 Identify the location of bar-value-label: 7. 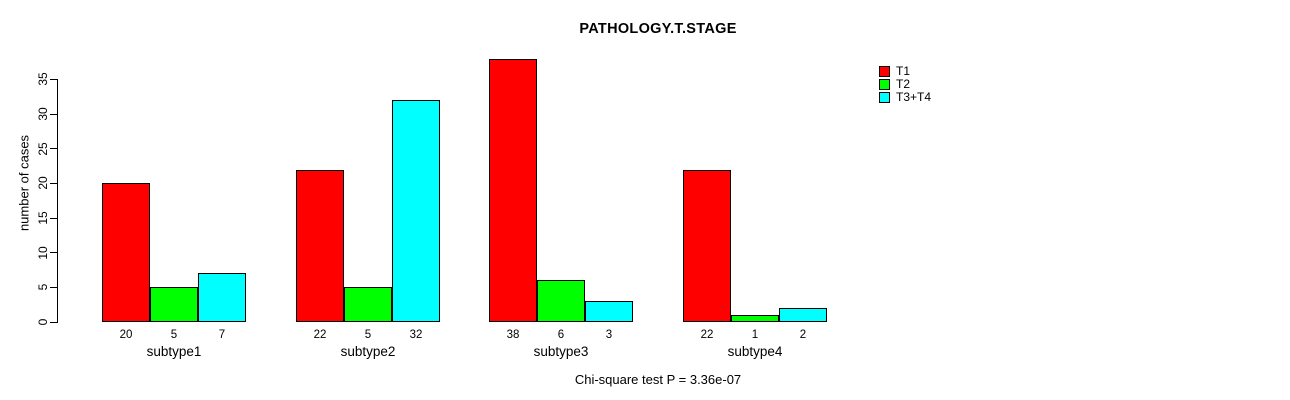
(222, 335).